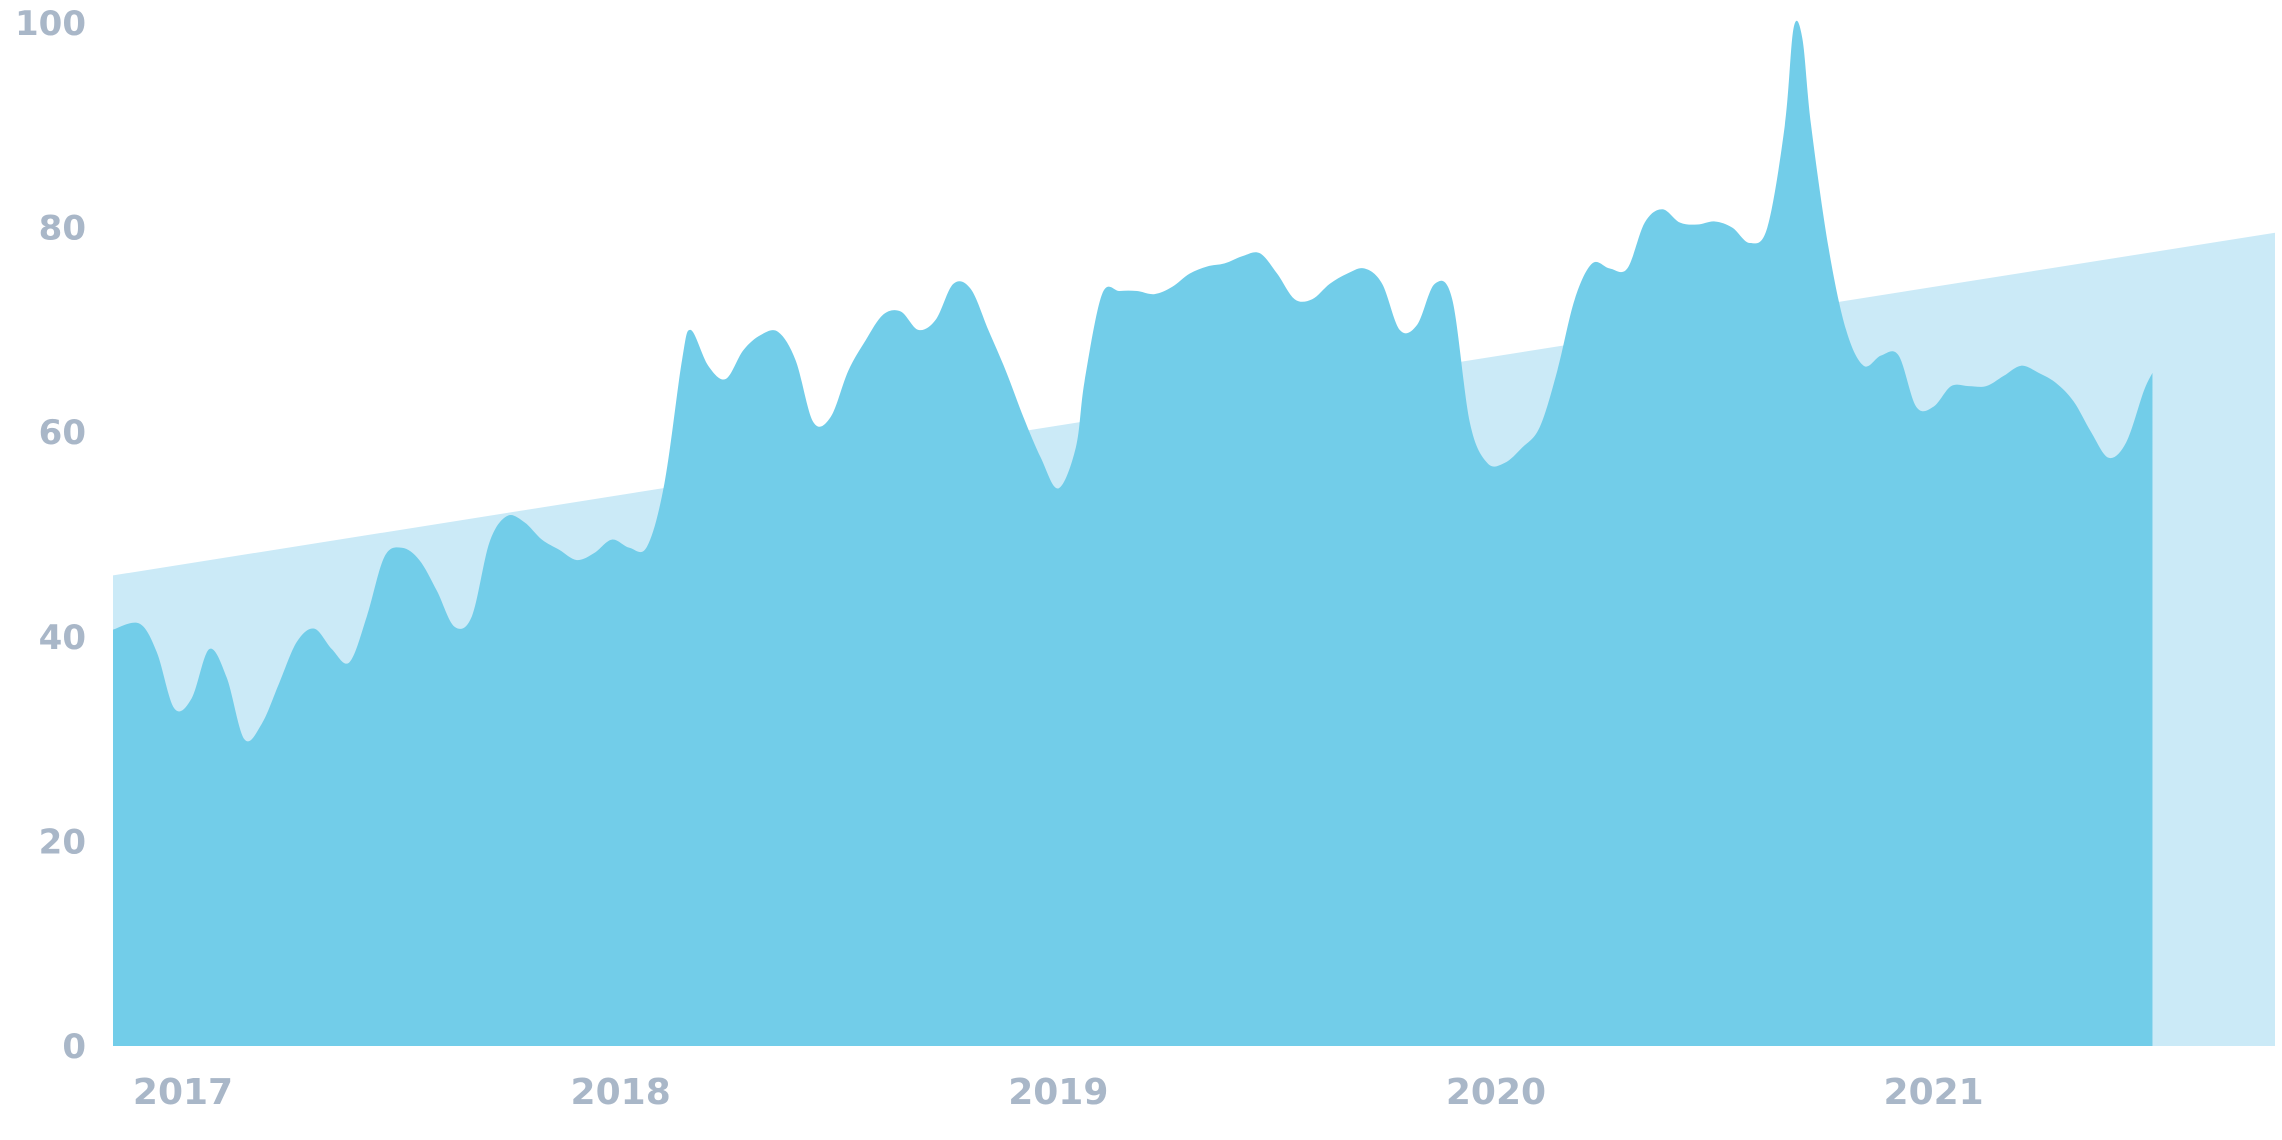 The width and height of the screenshot is (2282, 1140). I want to click on x-tick-label: 2019, so click(1058, 1092).